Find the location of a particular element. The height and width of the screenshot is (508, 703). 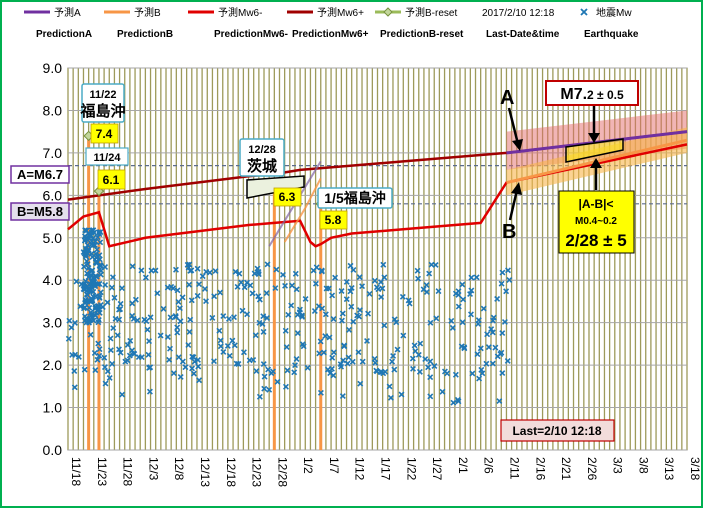

event-0105-mag: 5.8 is located at coordinates (333, 220).